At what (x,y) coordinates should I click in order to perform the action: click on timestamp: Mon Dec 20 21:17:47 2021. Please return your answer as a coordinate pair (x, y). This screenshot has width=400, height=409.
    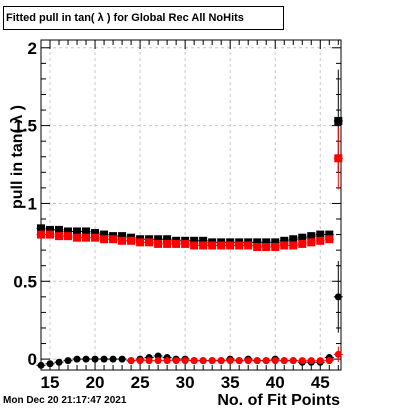
    Looking at the image, I should click on (65, 400).